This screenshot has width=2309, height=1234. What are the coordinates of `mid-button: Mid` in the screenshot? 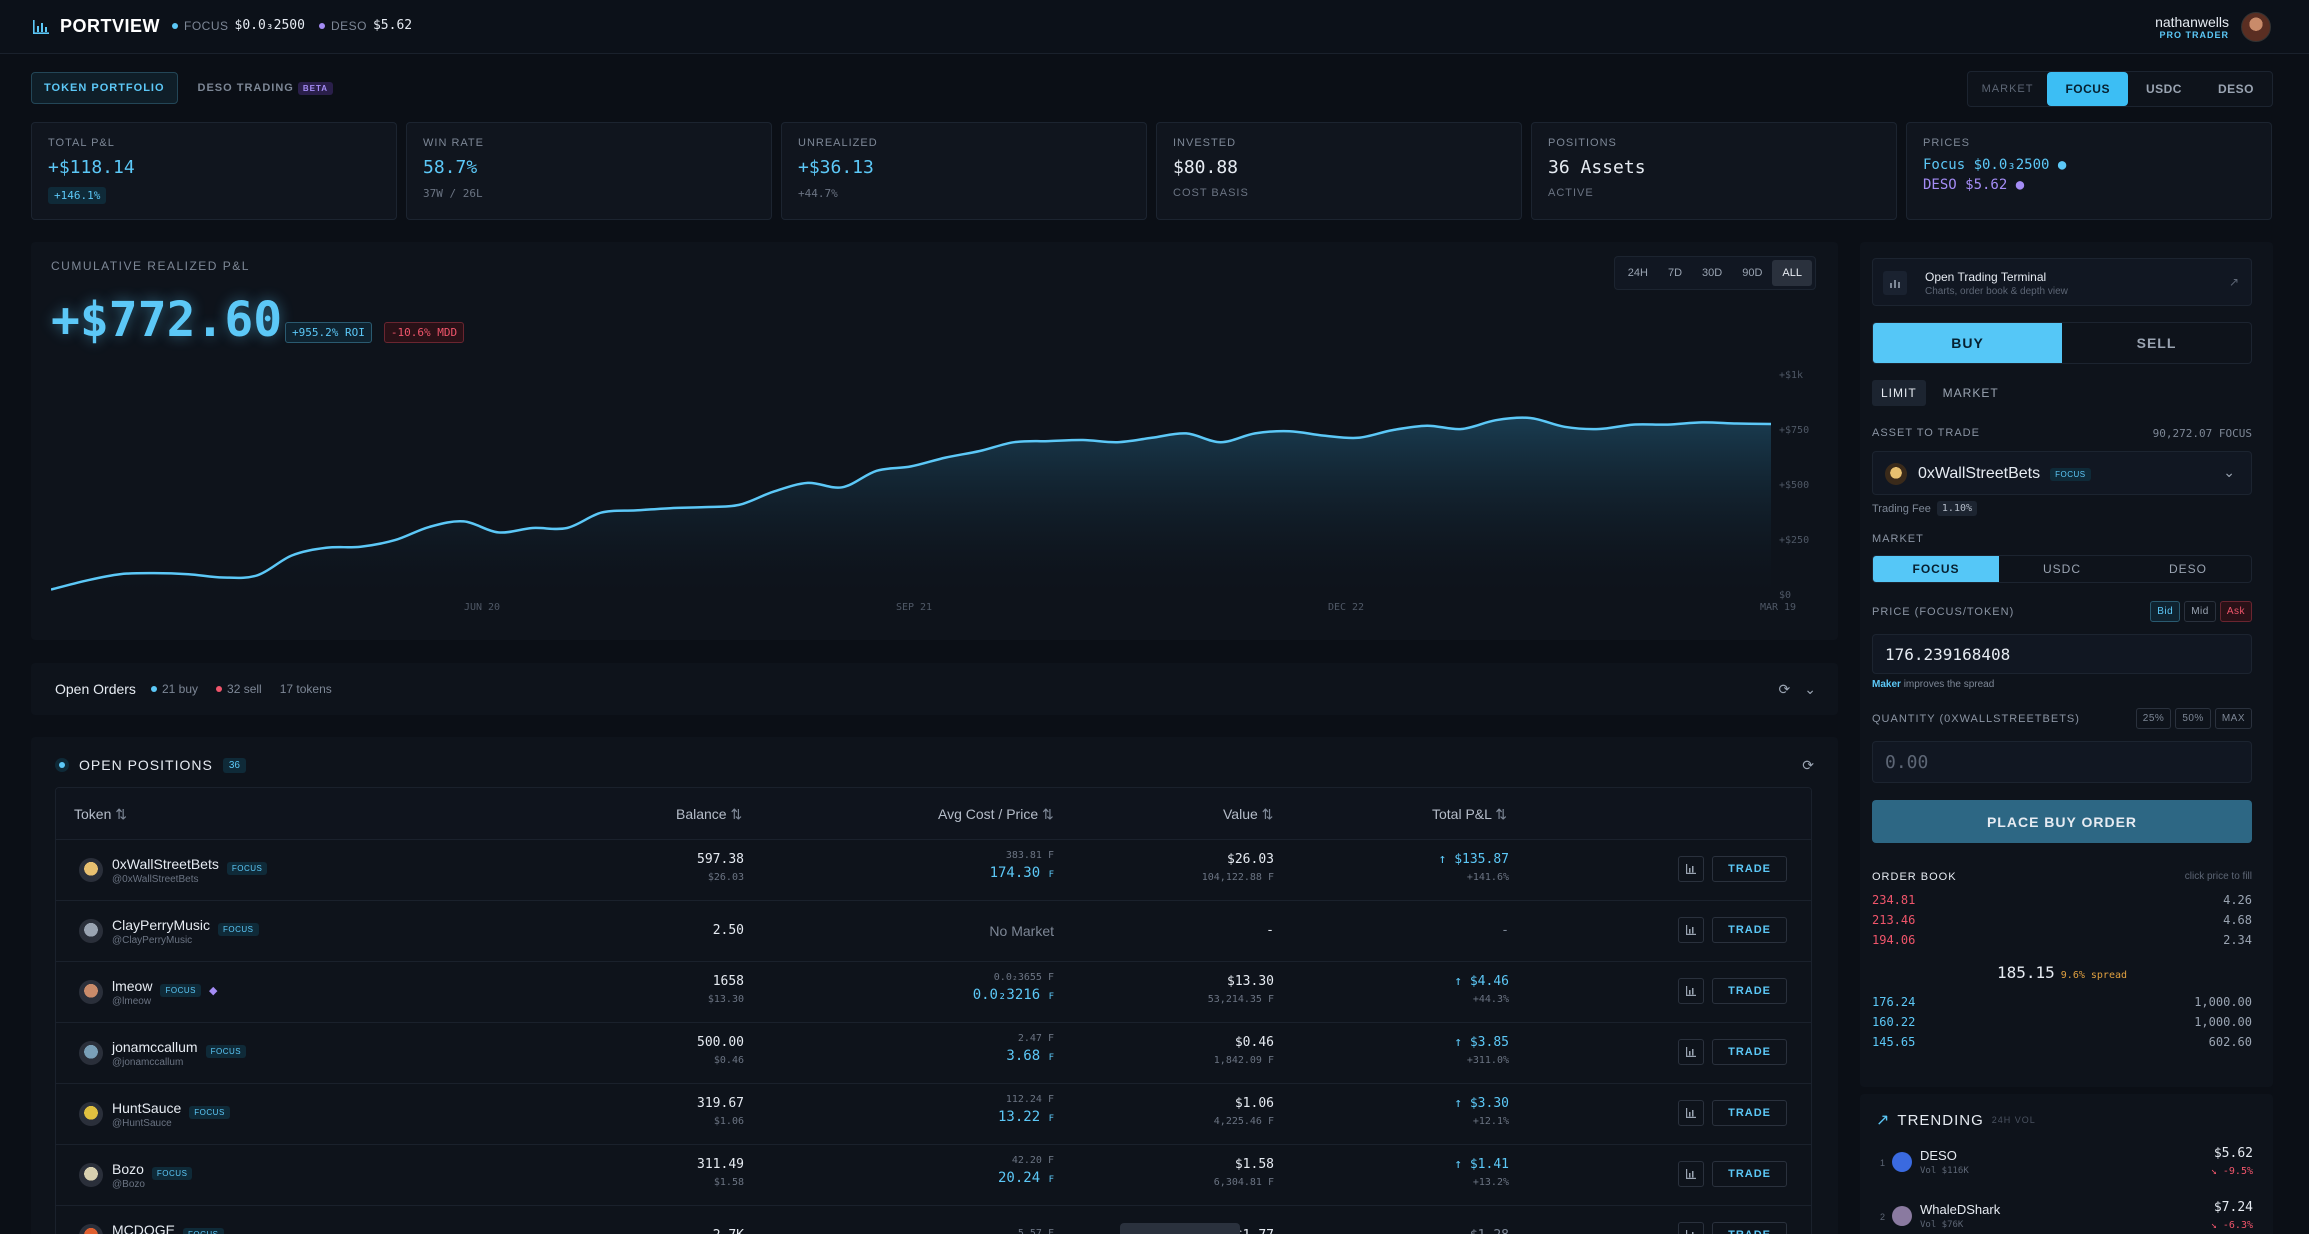 It's located at (2200, 611).